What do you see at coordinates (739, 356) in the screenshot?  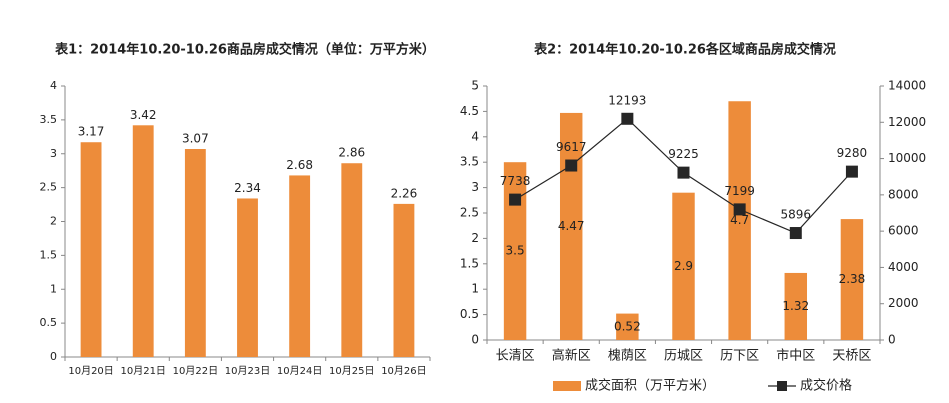 I see `x-tick-label: 历下区` at bounding box center [739, 356].